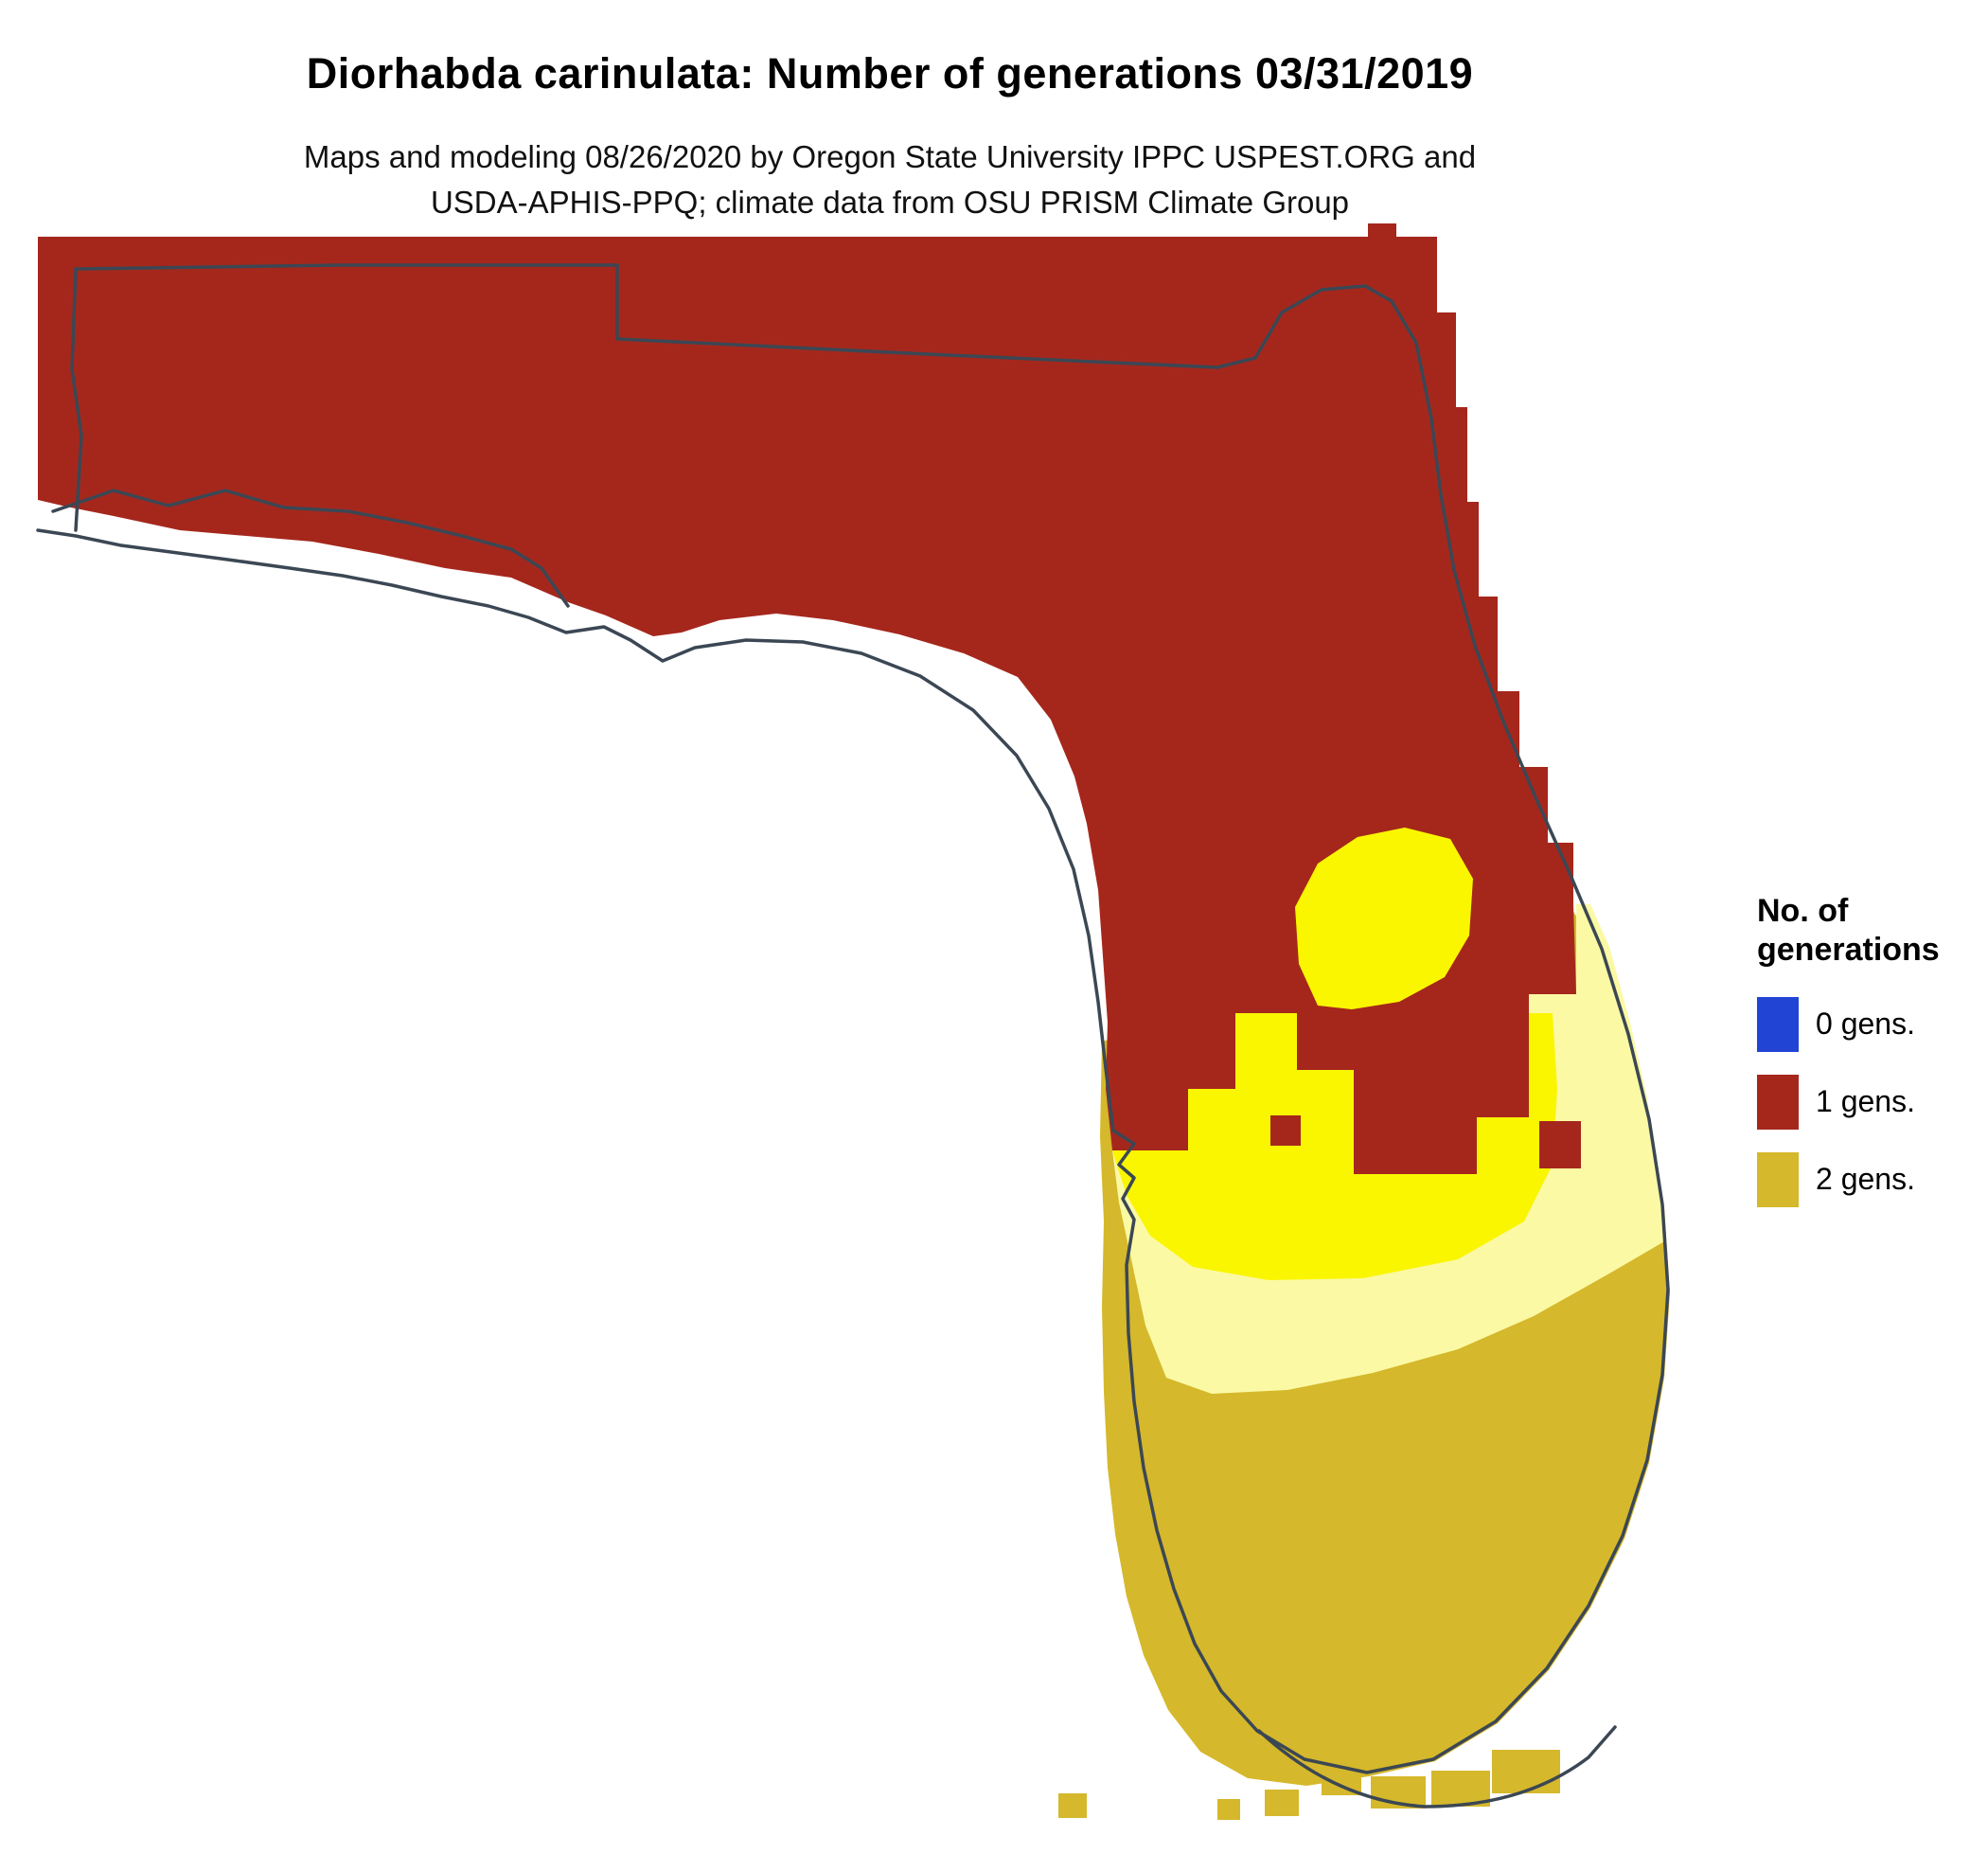 The height and width of the screenshot is (1871, 1988). I want to click on legend-item-1-gens: 1 gens., so click(1870, 1102).